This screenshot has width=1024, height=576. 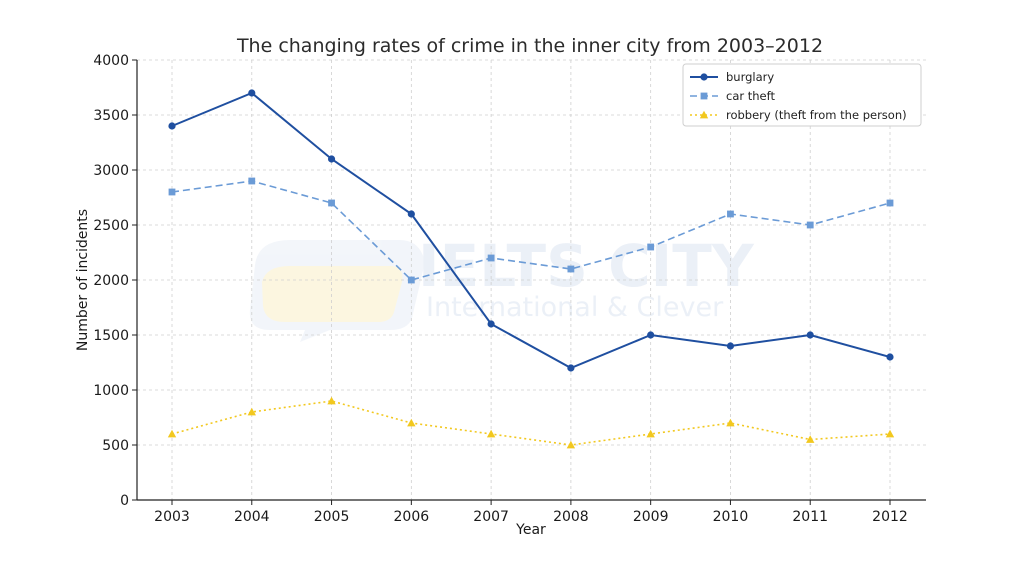 What do you see at coordinates (575, 307) in the screenshot?
I see `watermark-tagline: International & Clever` at bounding box center [575, 307].